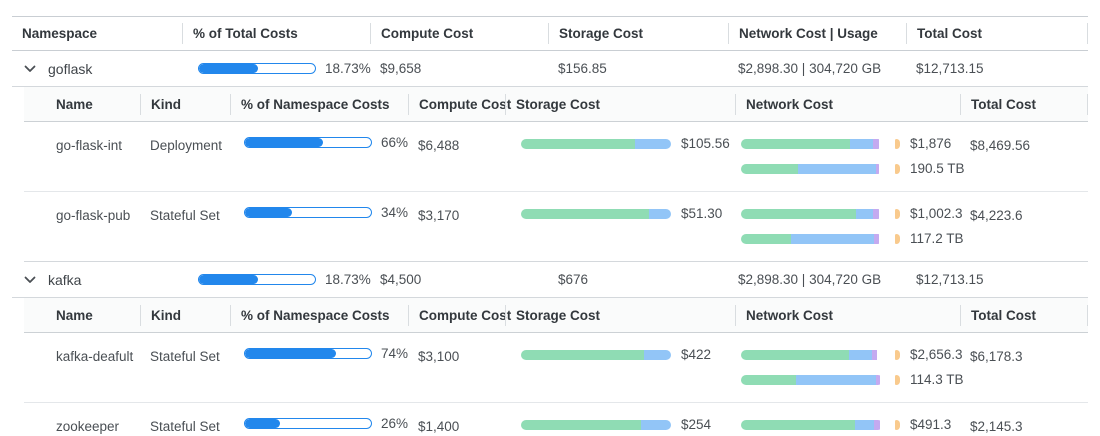 Image resolution: width=1100 pixels, height=436 pixels. What do you see at coordinates (817, 33) in the screenshot?
I see `col-header-network: Network Cost | Usage` at bounding box center [817, 33].